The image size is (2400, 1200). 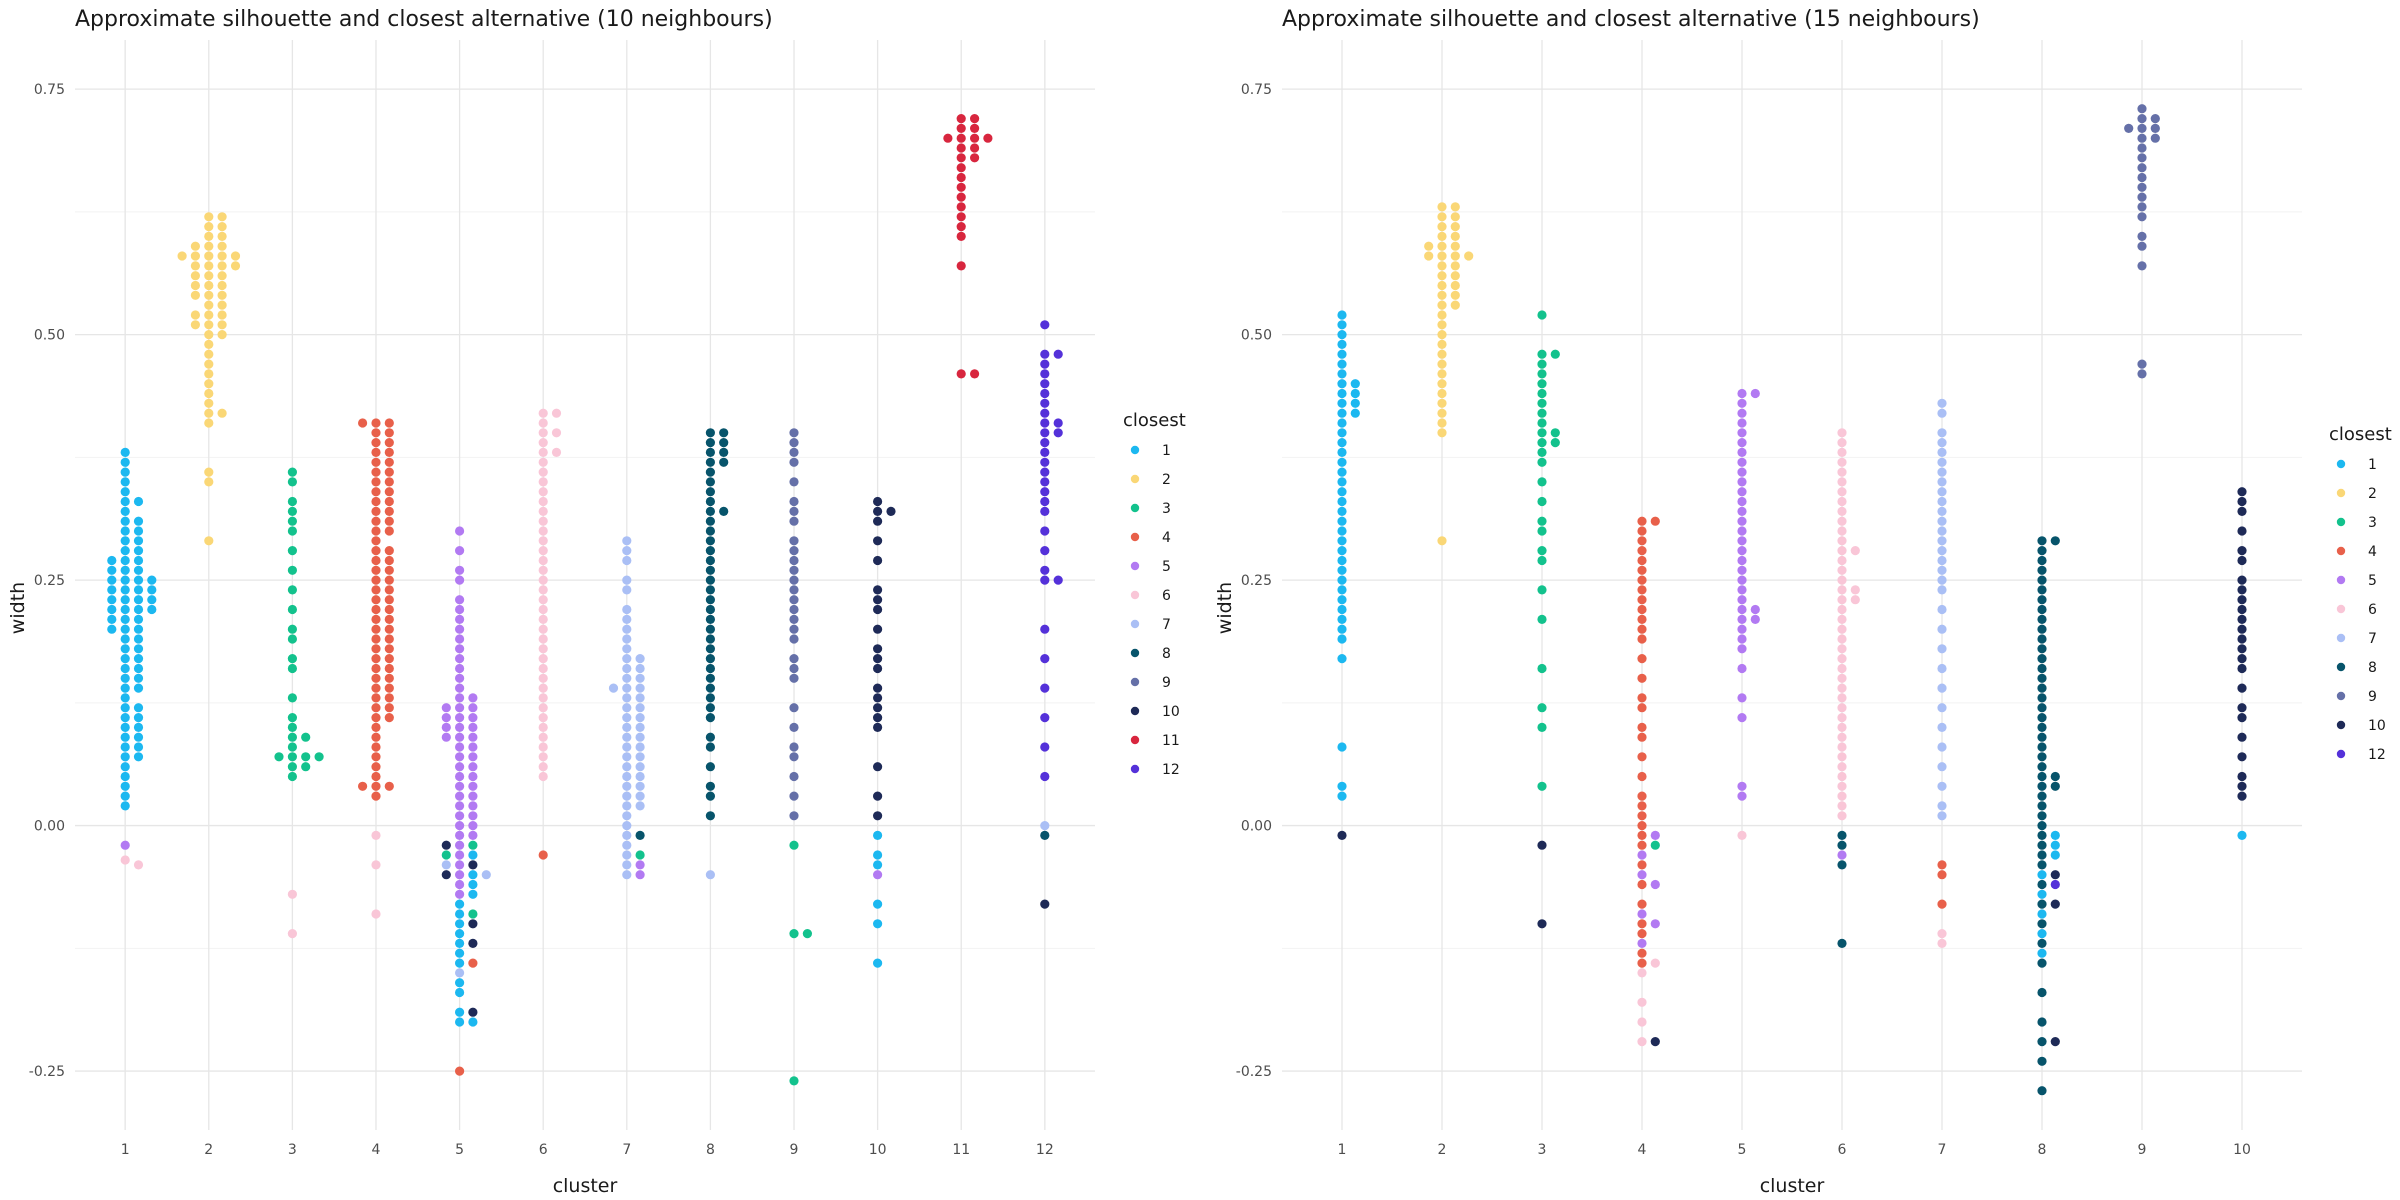 What do you see at coordinates (208, 1150) in the screenshot?
I see `x-tick-label: 2` at bounding box center [208, 1150].